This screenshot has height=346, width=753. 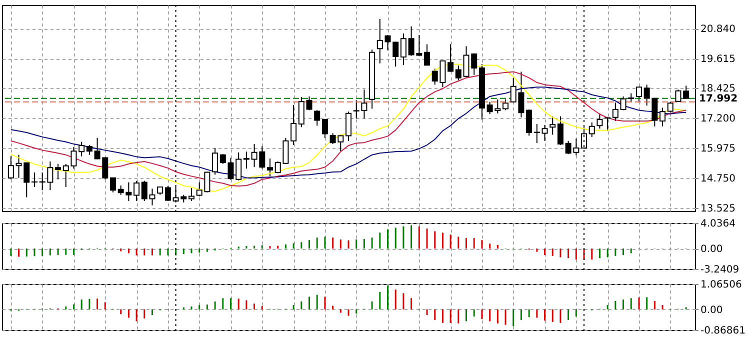 What do you see at coordinates (718, 98) in the screenshot?
I see `ref-line-label: 17.992` at bounding box center [718, 98].